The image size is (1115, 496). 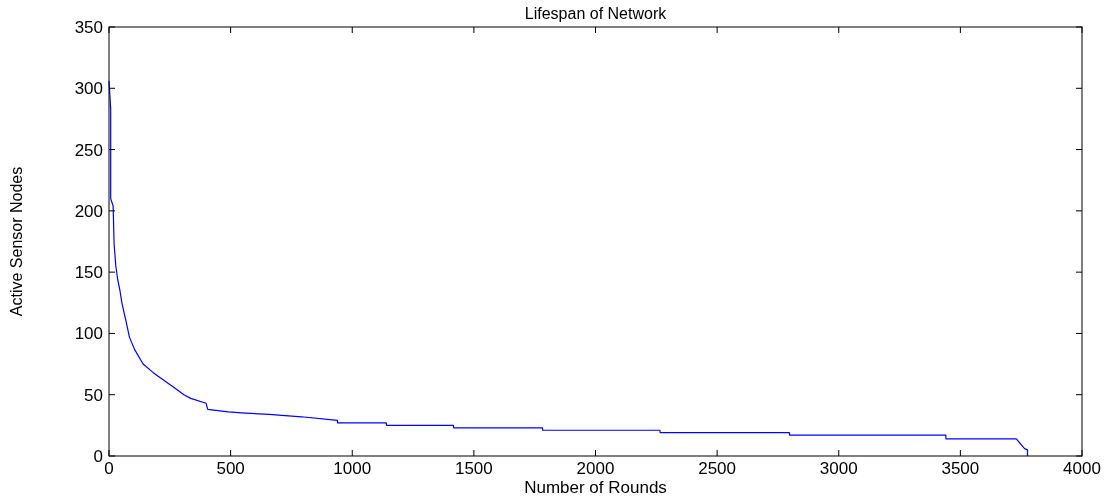 What do you see at coordinates (717, 468) in the screenshot?
I see `x-tick-label: 2500` at bounding box center [717, 468].